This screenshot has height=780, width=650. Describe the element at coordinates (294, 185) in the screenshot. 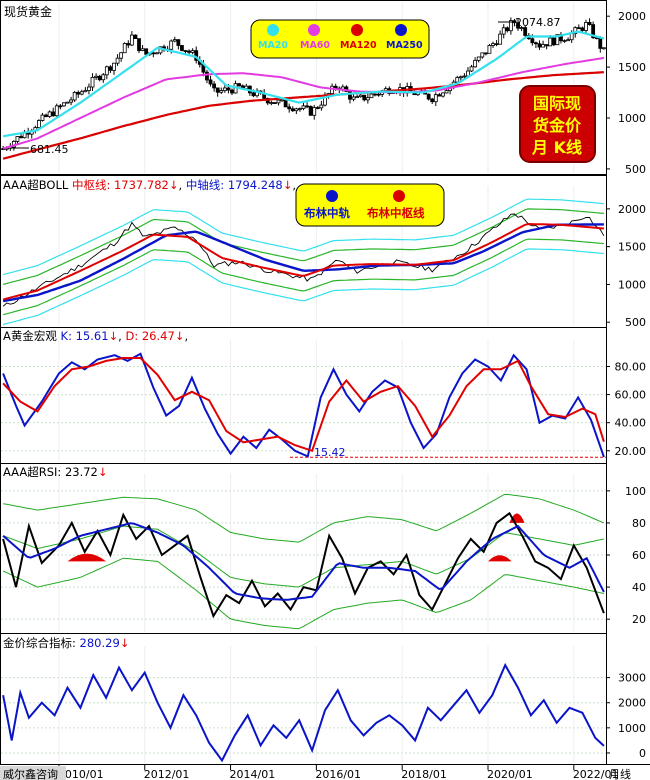

I see `panel2-comma: ,` at that location.